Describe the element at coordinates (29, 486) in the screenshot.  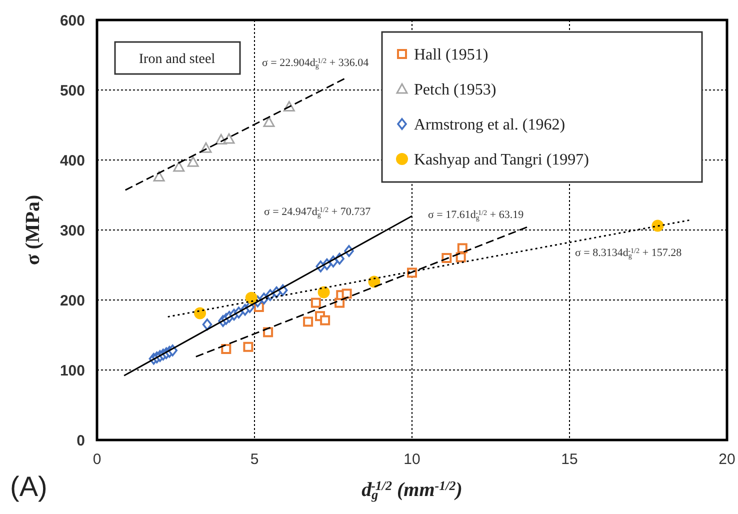
I see `text: (A)` at that location.